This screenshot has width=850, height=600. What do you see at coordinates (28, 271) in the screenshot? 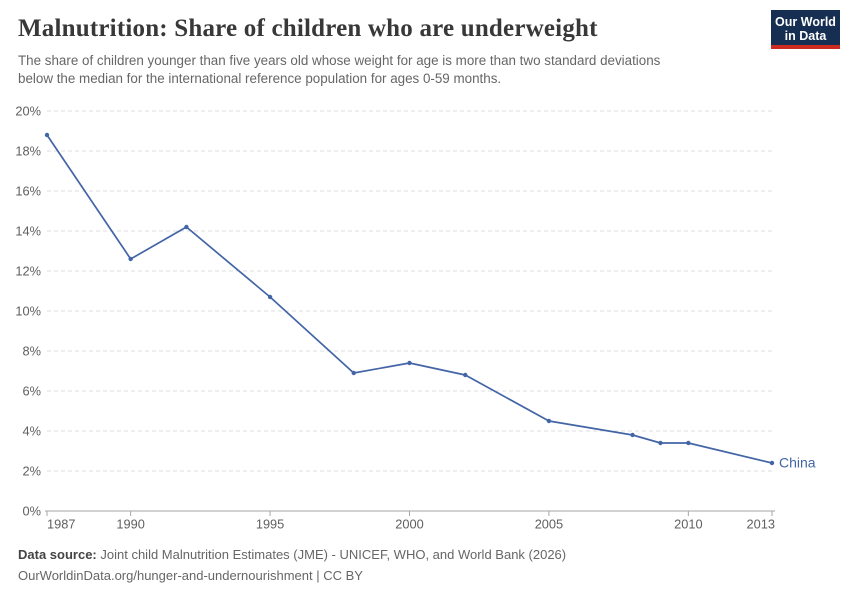
I see `y-axis-tick-label: 12%` at bounding box center [28, 271].